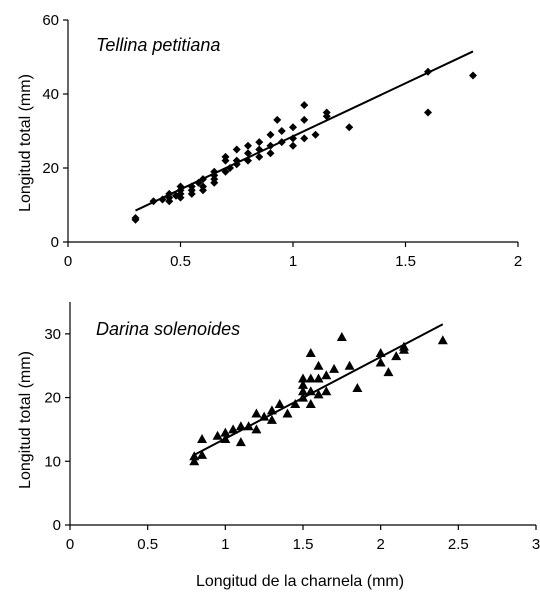 The width and height of the screenshot is (540, 594). Describe the element at coordinates (57, 418) in the screenshot. I see `y-axis: 0 10 20 30` at that location.